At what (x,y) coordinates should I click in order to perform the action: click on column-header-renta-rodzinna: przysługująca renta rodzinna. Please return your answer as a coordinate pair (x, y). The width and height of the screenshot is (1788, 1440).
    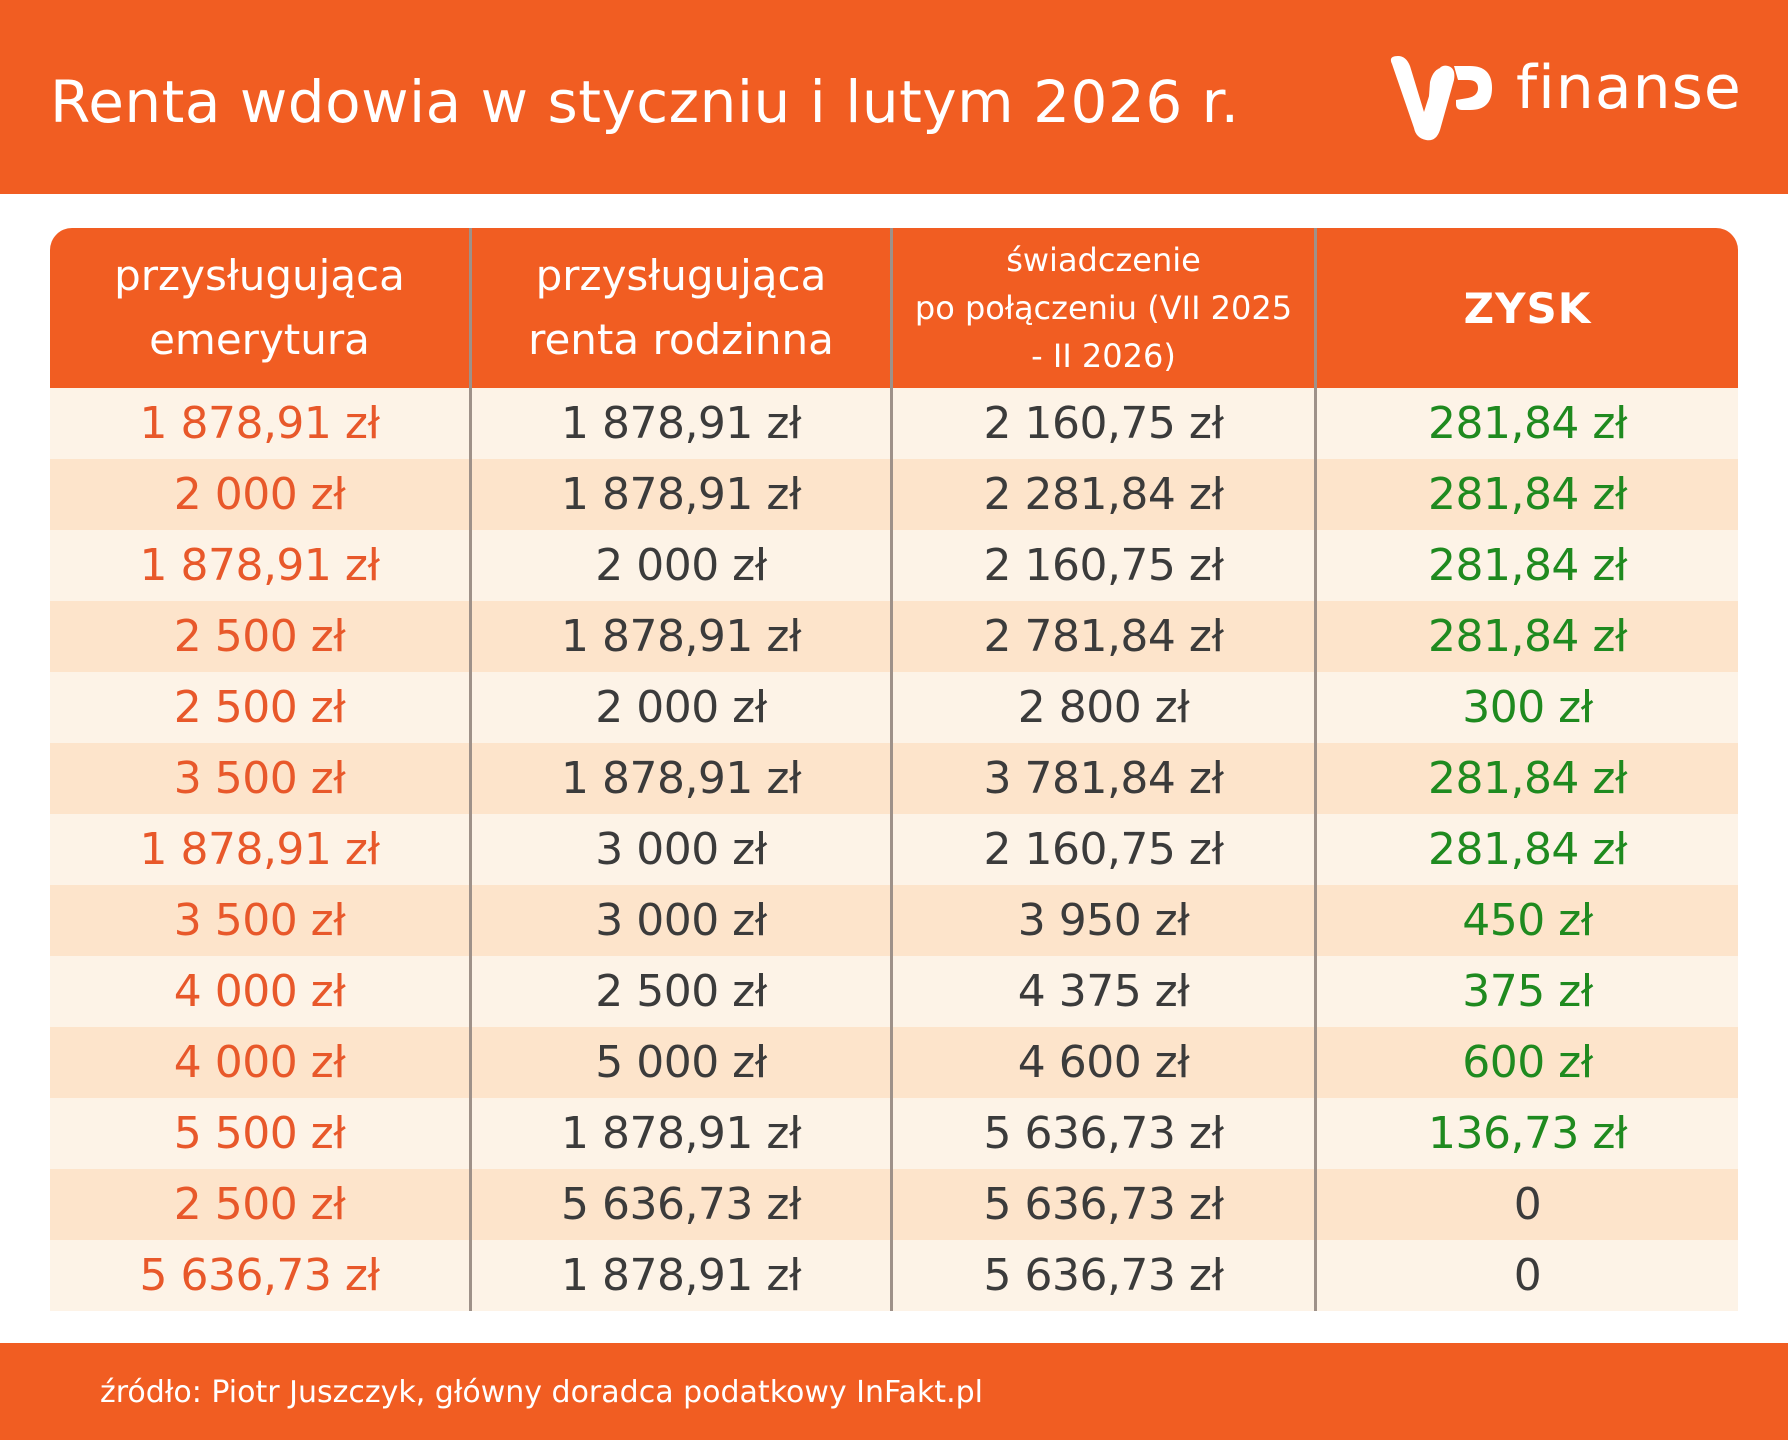
    Looking at the image, I should click on (682, 308).